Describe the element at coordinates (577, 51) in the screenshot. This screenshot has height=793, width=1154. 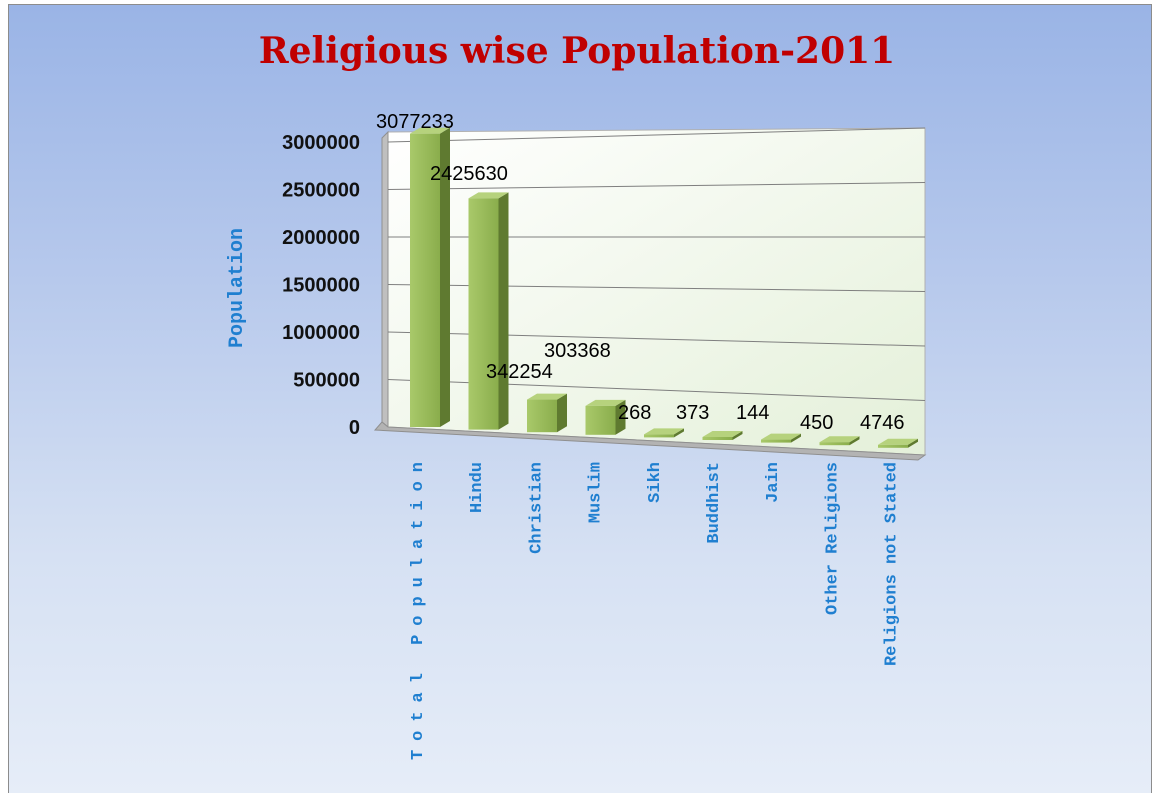
I see `chart-title: Religious wise Population-2011` at that location.